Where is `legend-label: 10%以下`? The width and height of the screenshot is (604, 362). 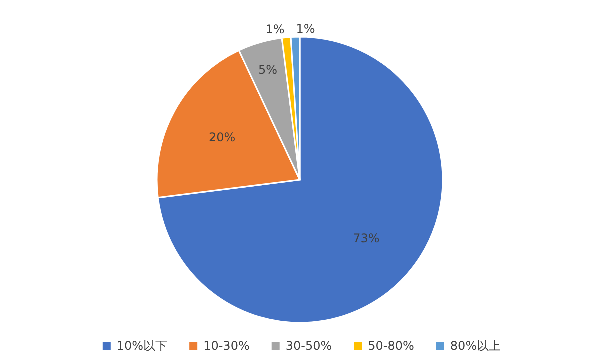
legend-label: 10%以下 is located at coordinates (142, 346).